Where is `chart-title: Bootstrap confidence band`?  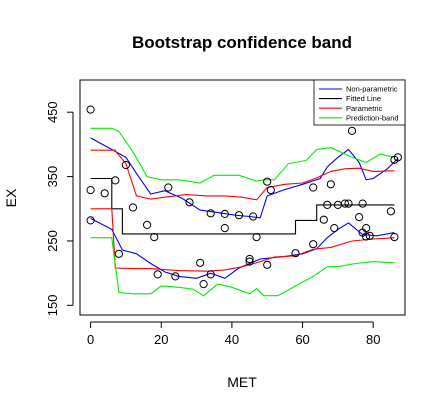
chart-title: Bootstrap confidence band is located at coordinates (242, 42).